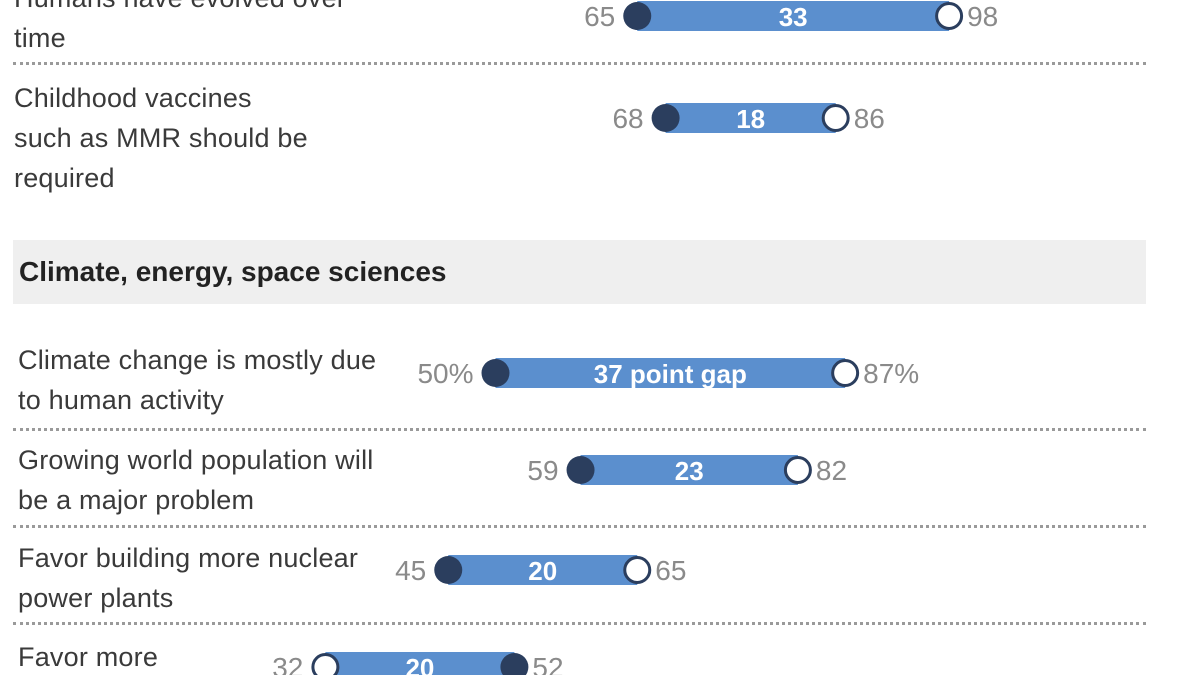 The image size is (1200, 677). I want to click on section-header-band: Climate, energy, space sciences, so click(579, 272).